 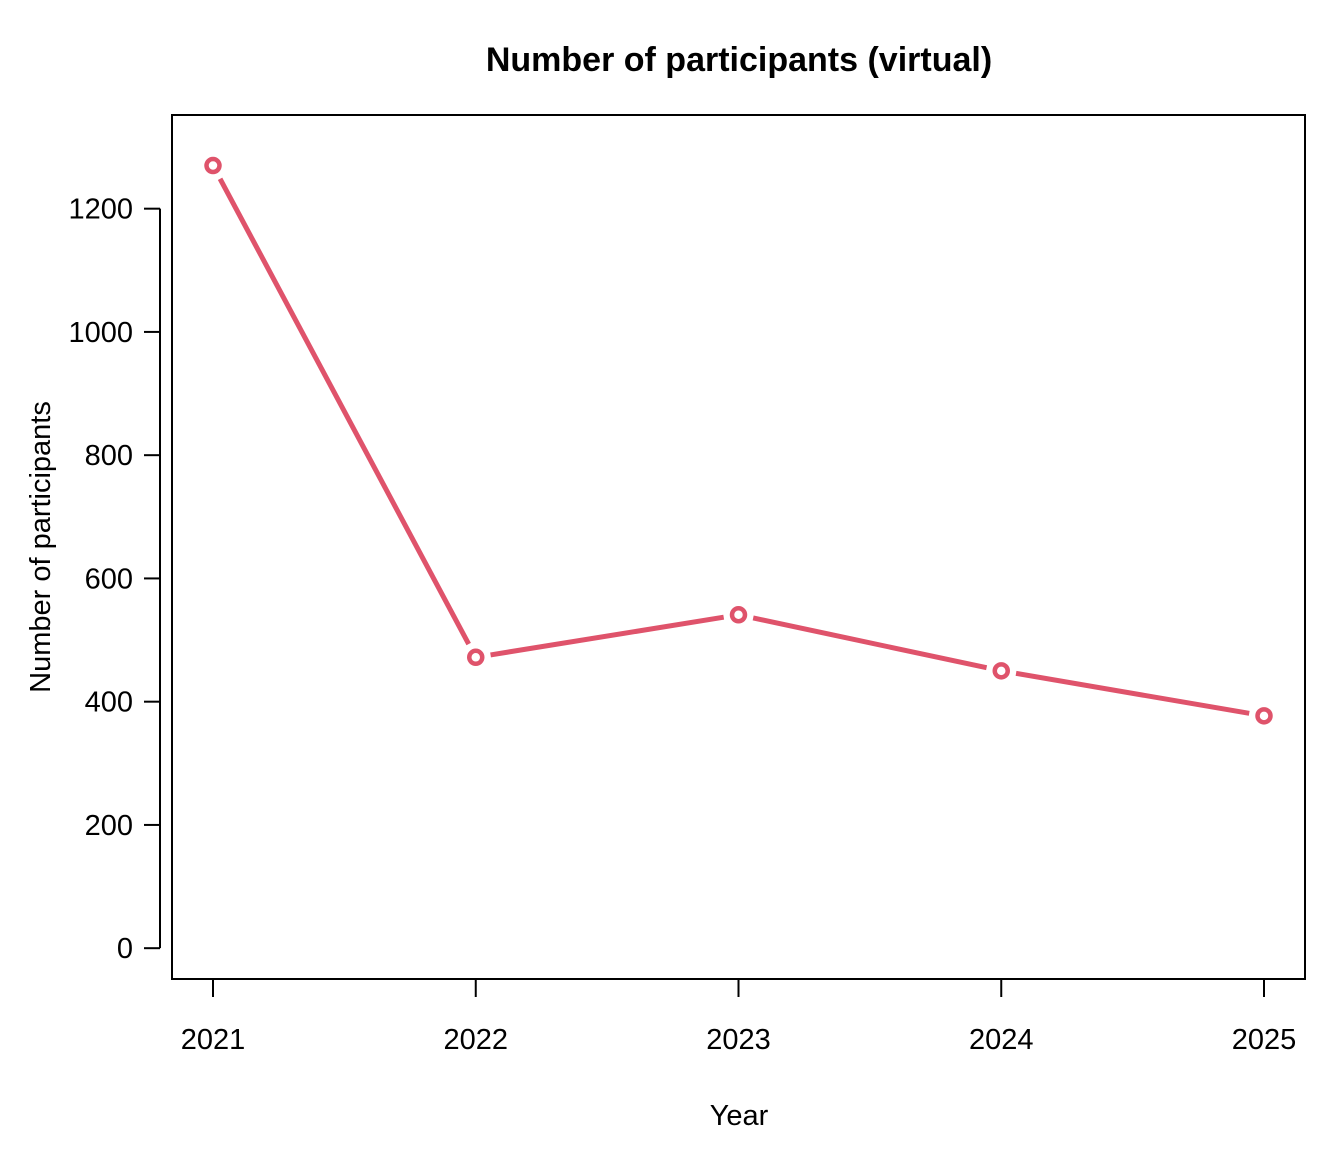 What do you see at coordinates (41, 547) in the screenshot?
I see `y-axis-label: Number of participants` at bounding box center [41, 547].